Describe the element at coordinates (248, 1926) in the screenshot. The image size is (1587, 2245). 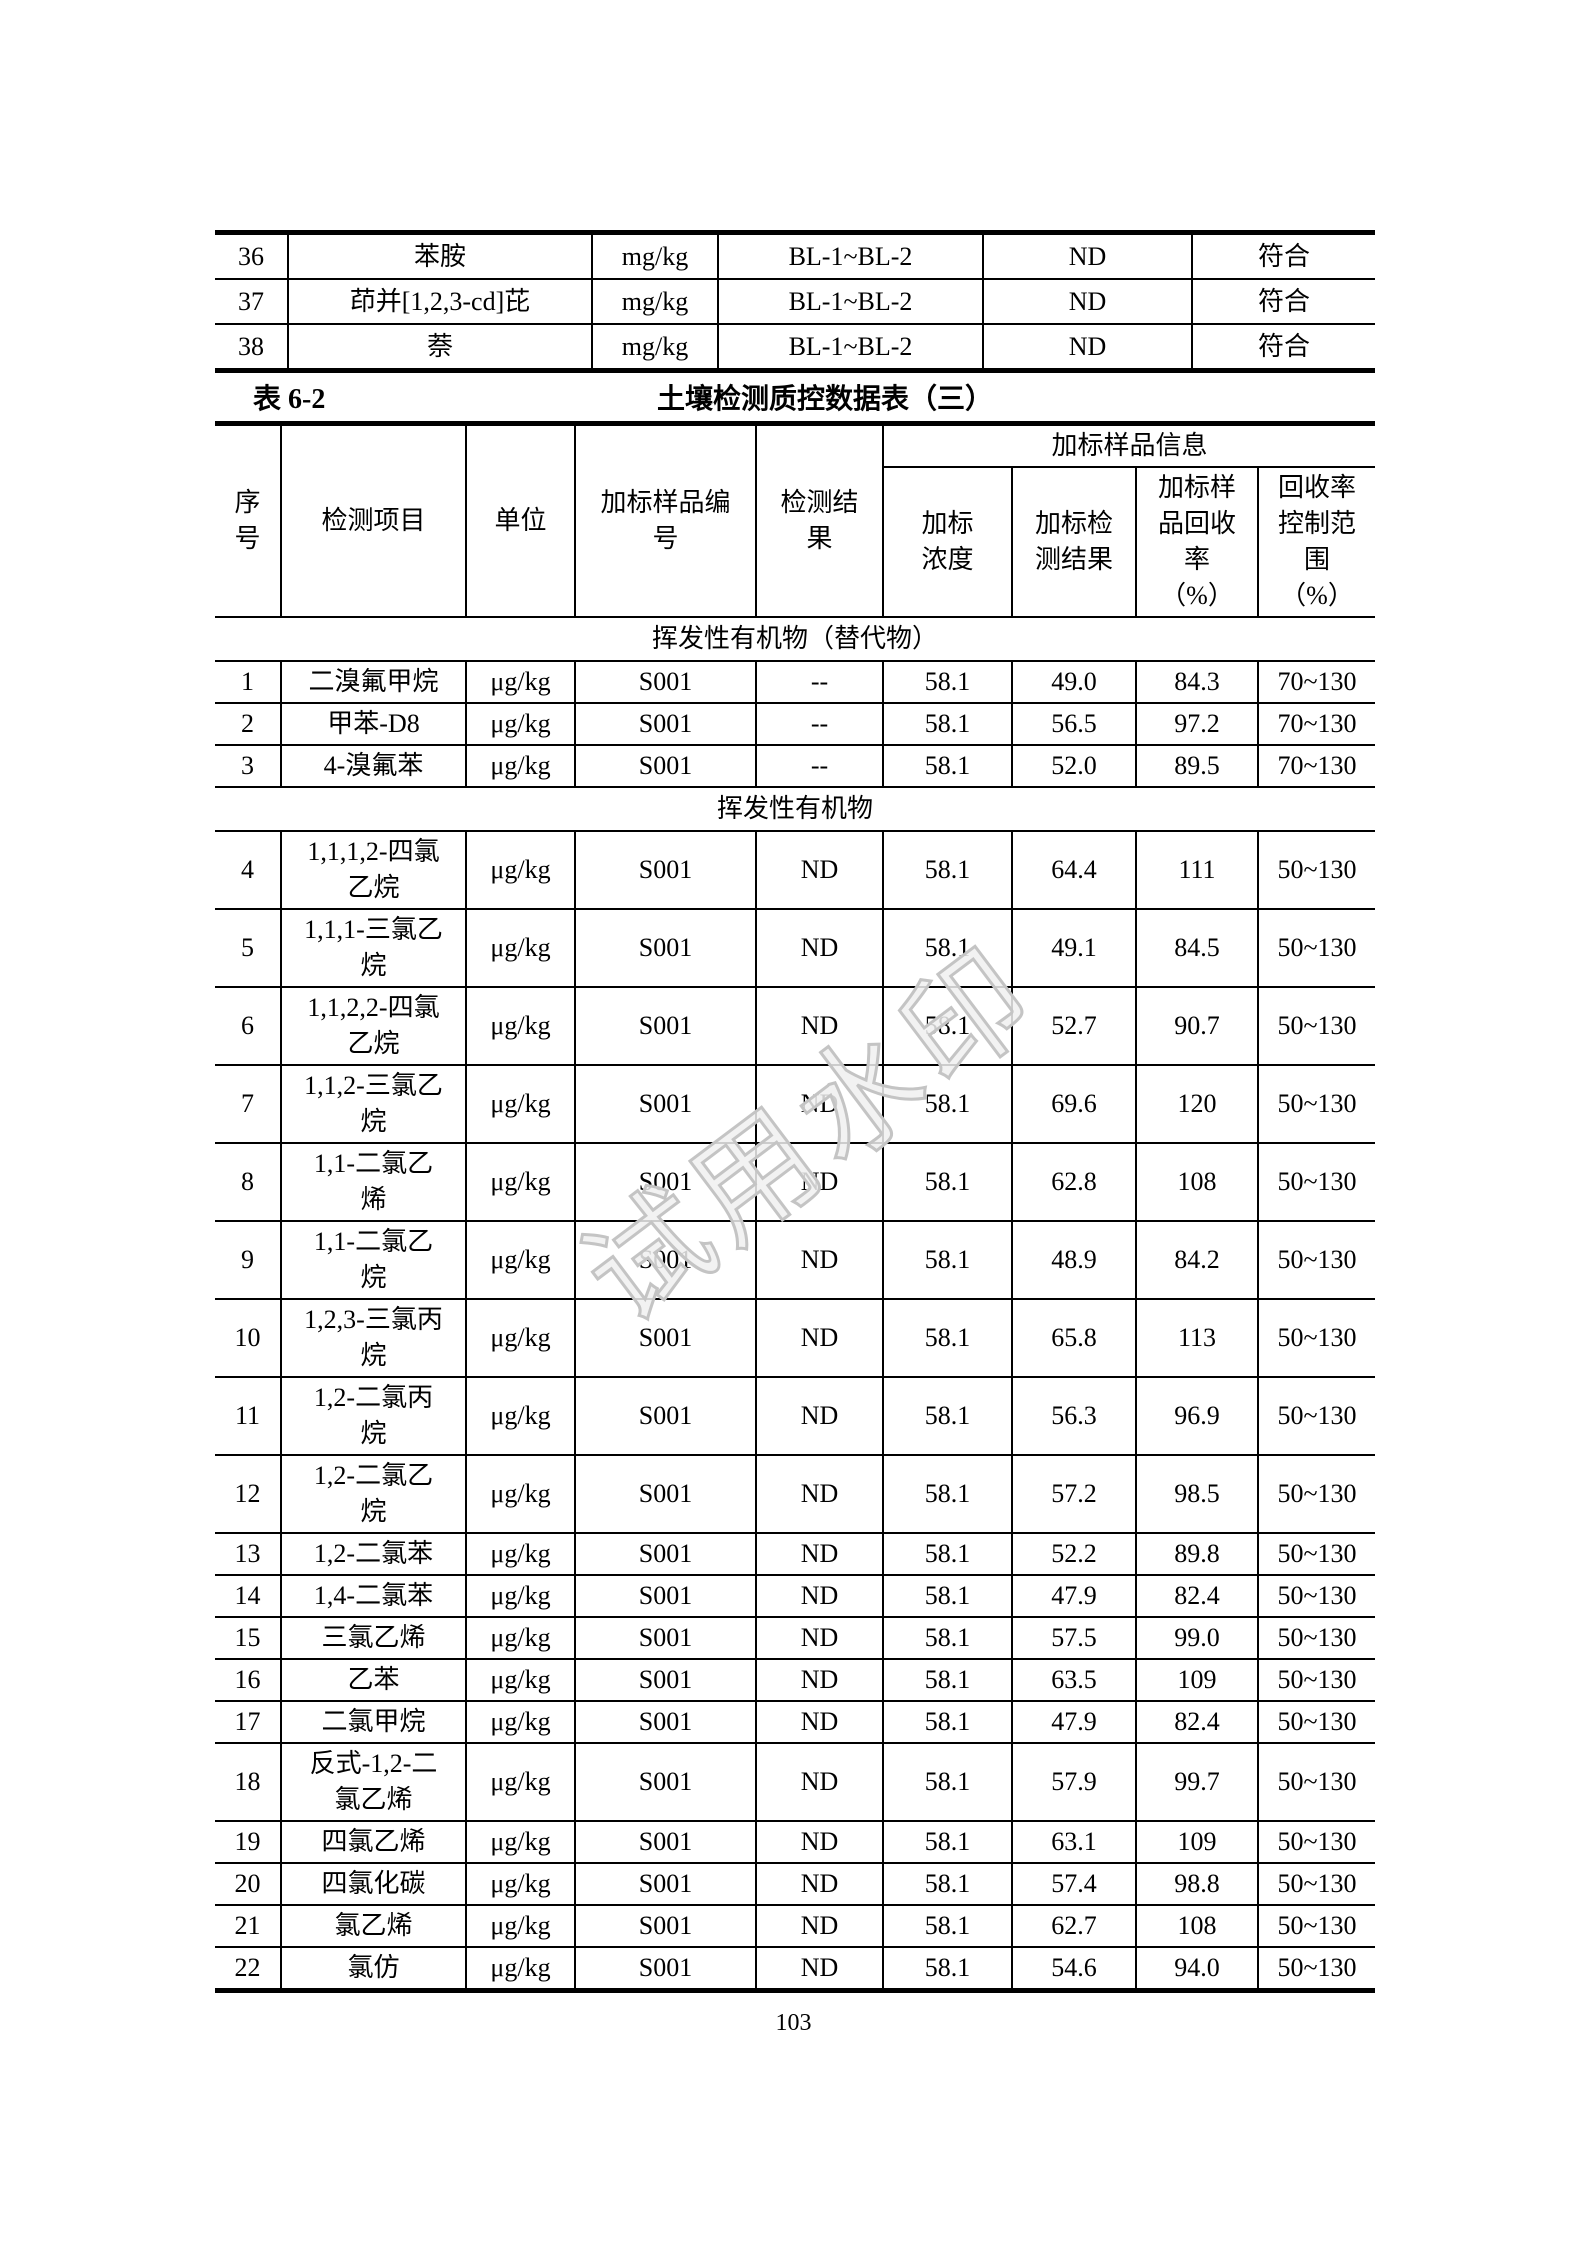
I see `cell-no: 21` at that location.